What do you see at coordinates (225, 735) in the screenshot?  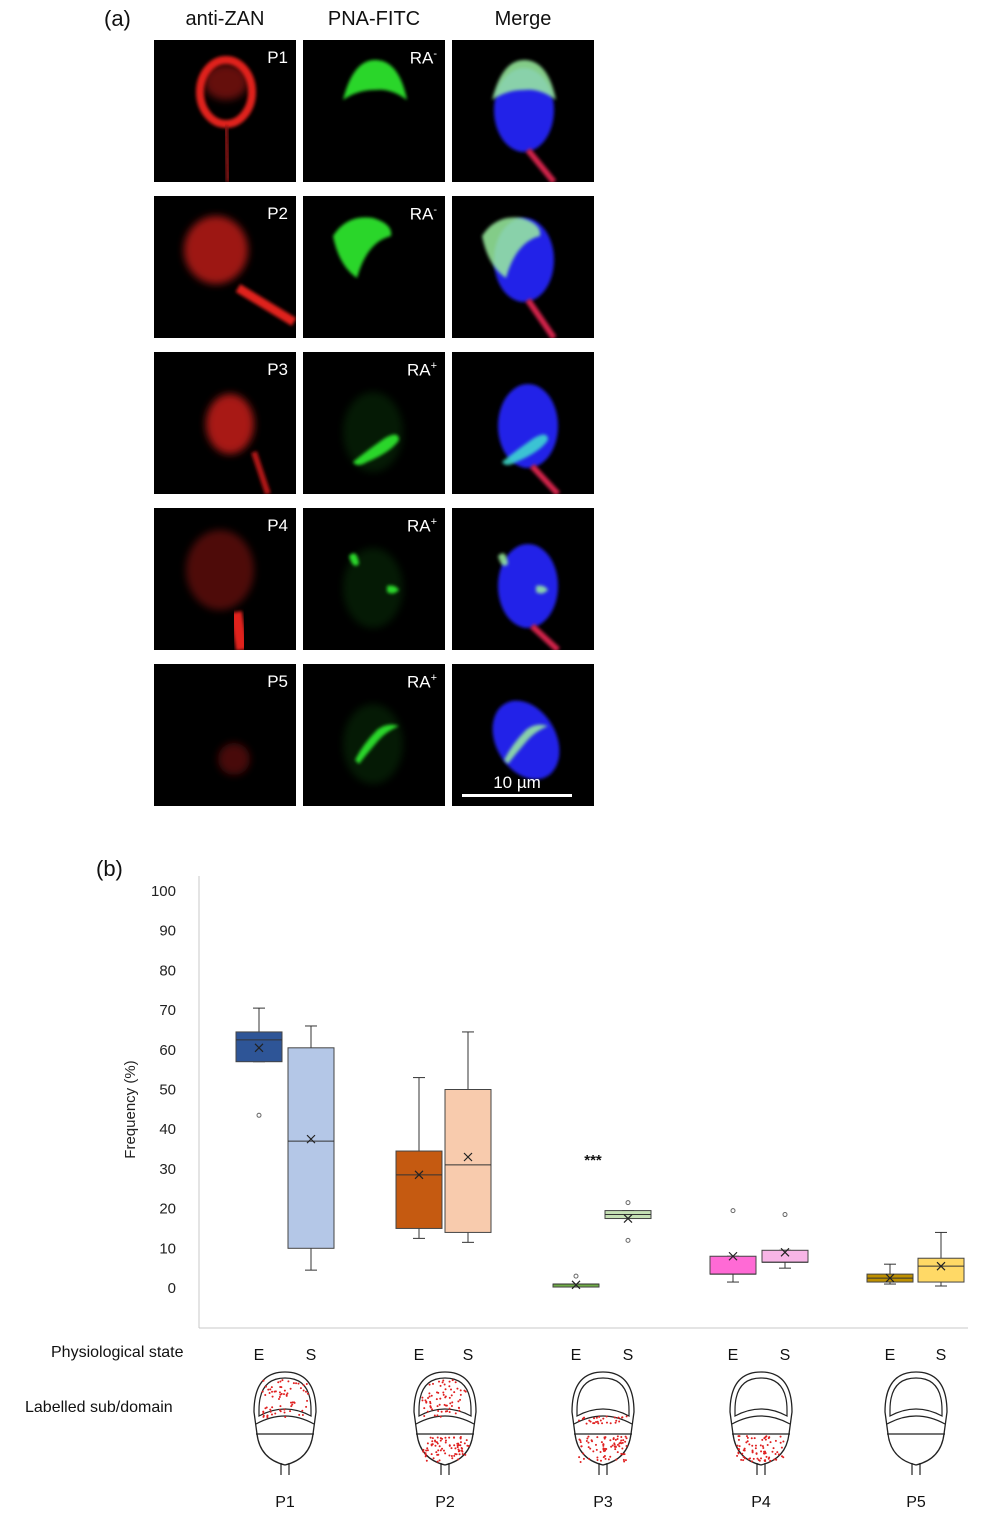 I see `micrograph-p5-anti-zan: P5` at bounding box center [225, 735].